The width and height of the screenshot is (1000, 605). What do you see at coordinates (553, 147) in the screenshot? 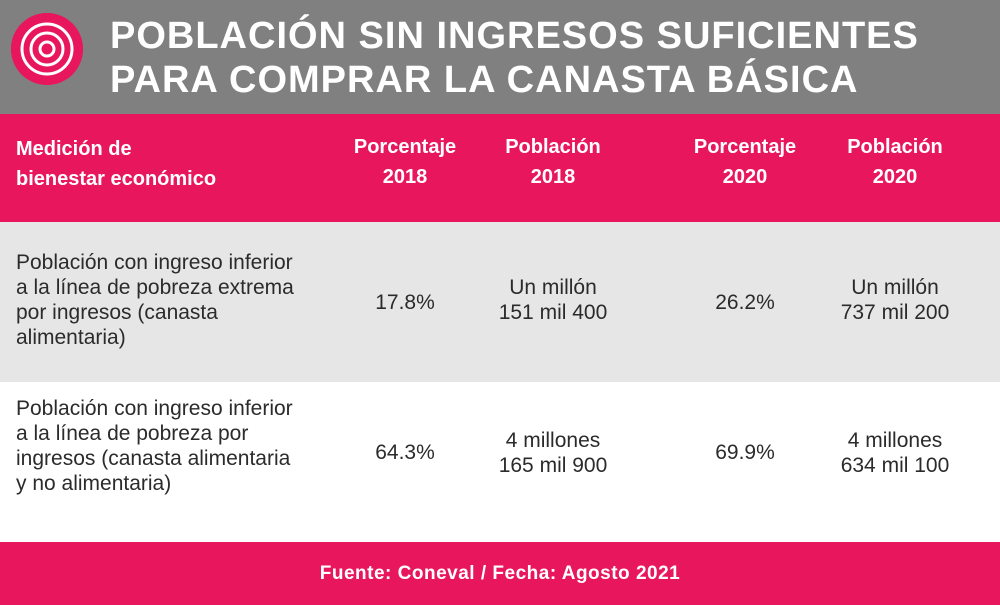
I see `header-poblacion-2018-line1: Población` at bounding box center [553, 147].